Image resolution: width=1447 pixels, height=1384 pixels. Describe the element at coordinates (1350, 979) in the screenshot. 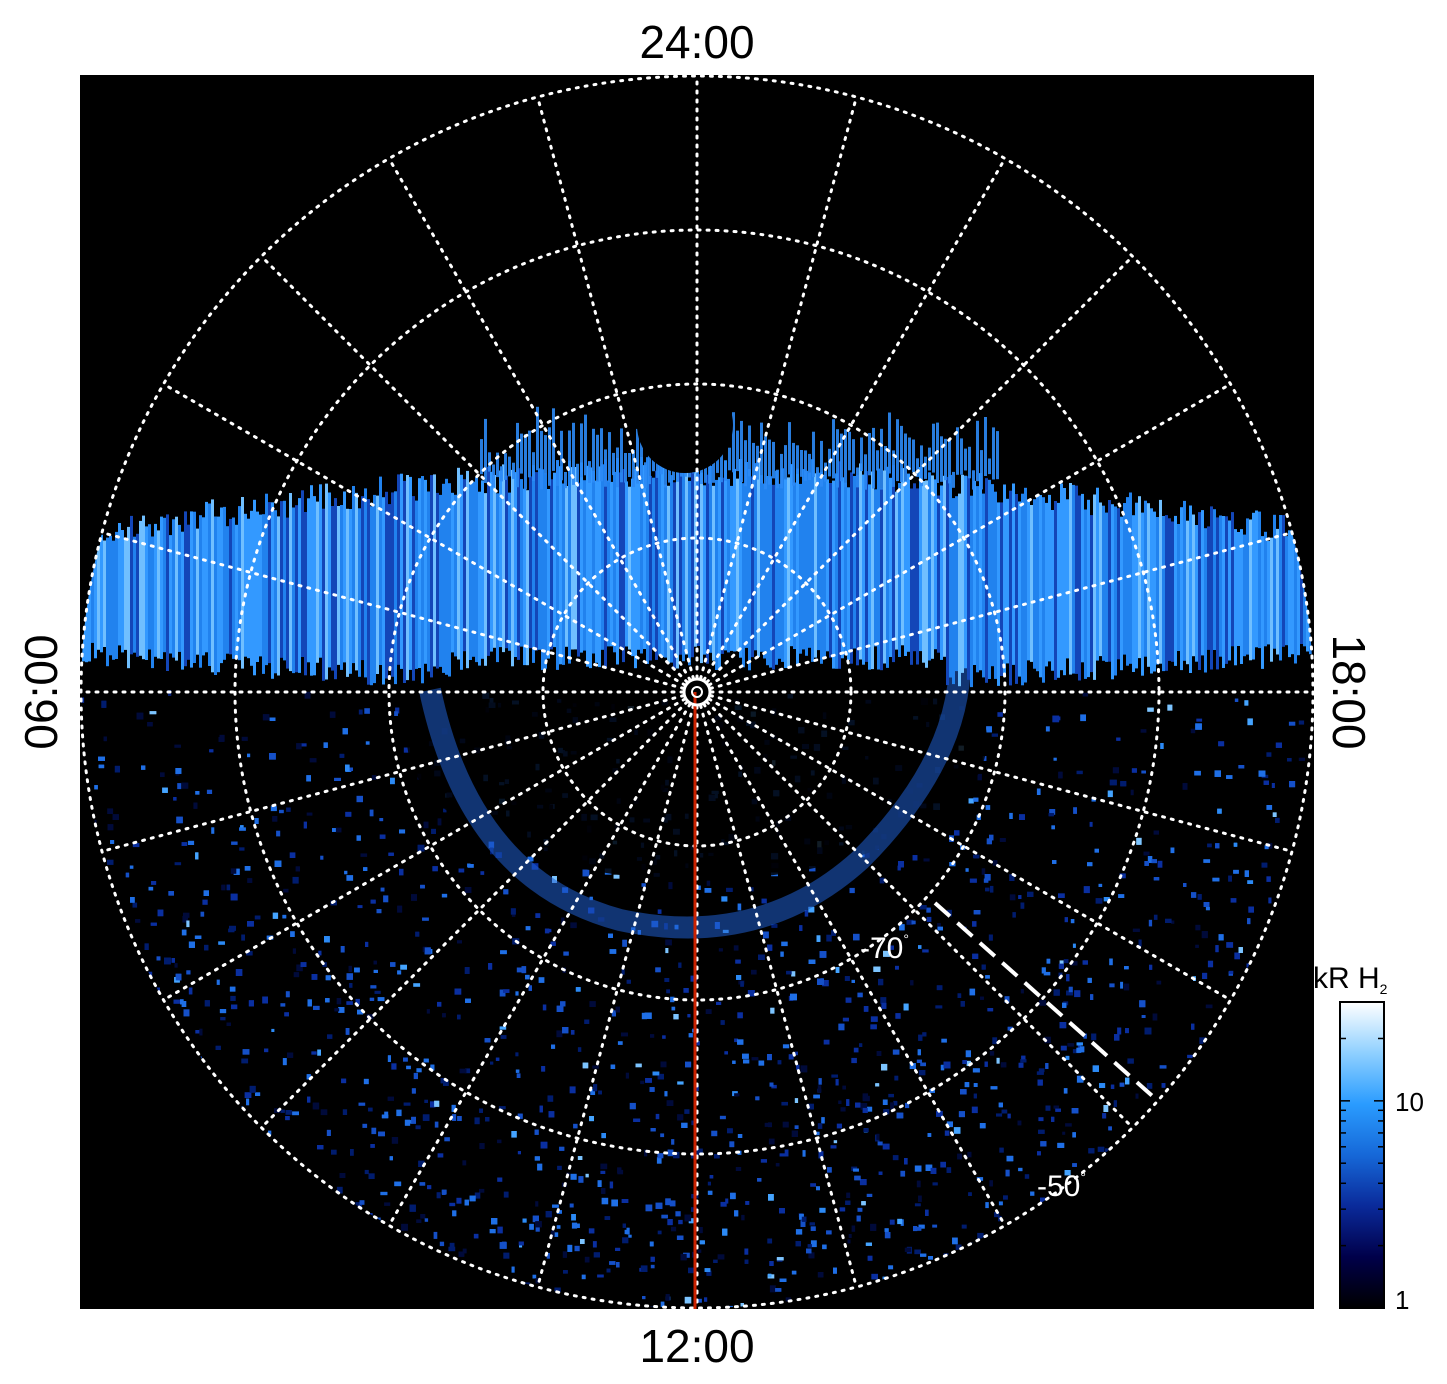

I see `colorbar-title: kR H2` at that location.